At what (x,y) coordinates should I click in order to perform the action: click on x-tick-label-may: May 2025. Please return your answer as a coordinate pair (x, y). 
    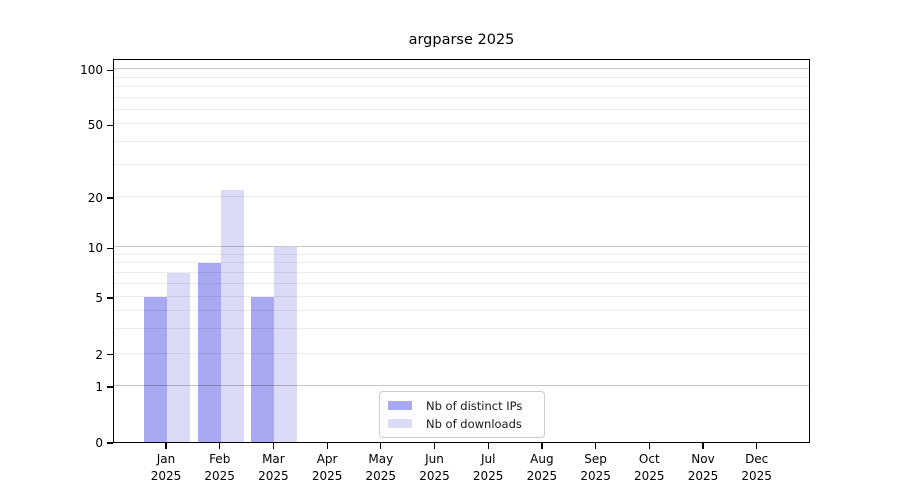
    Looking at the image, I should click on (381, 467).